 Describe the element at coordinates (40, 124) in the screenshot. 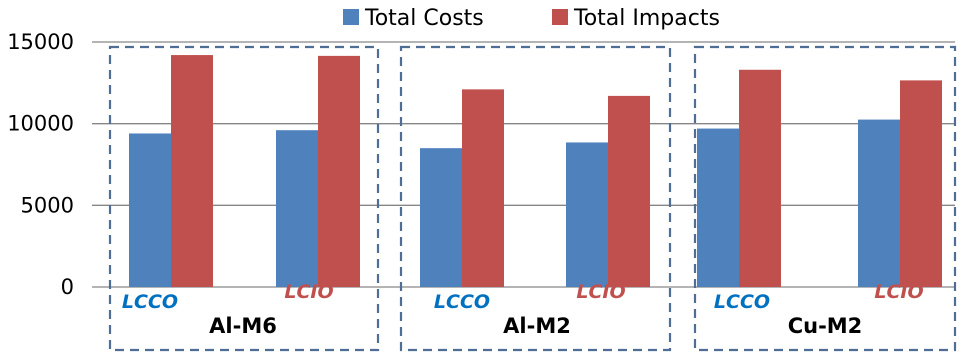

I see `y-tick-label: 10000` at that location.